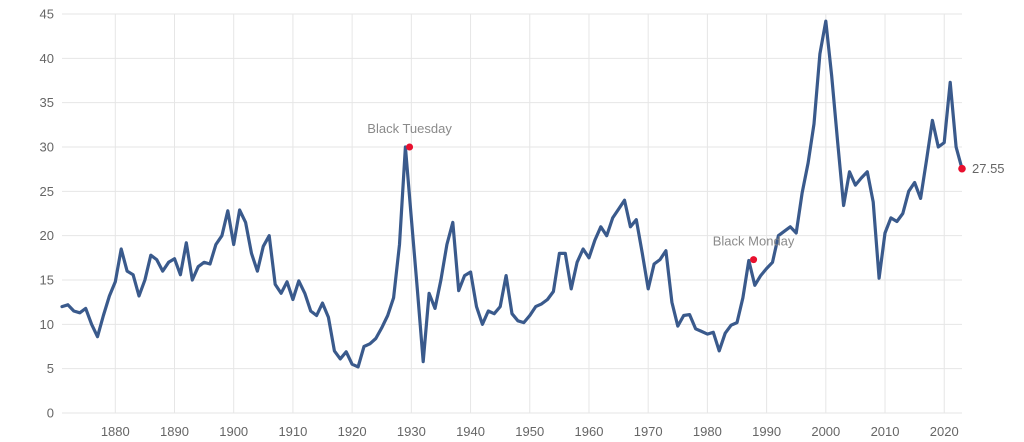  I want to click on x-tick-label: 2000, so click(825, 431).